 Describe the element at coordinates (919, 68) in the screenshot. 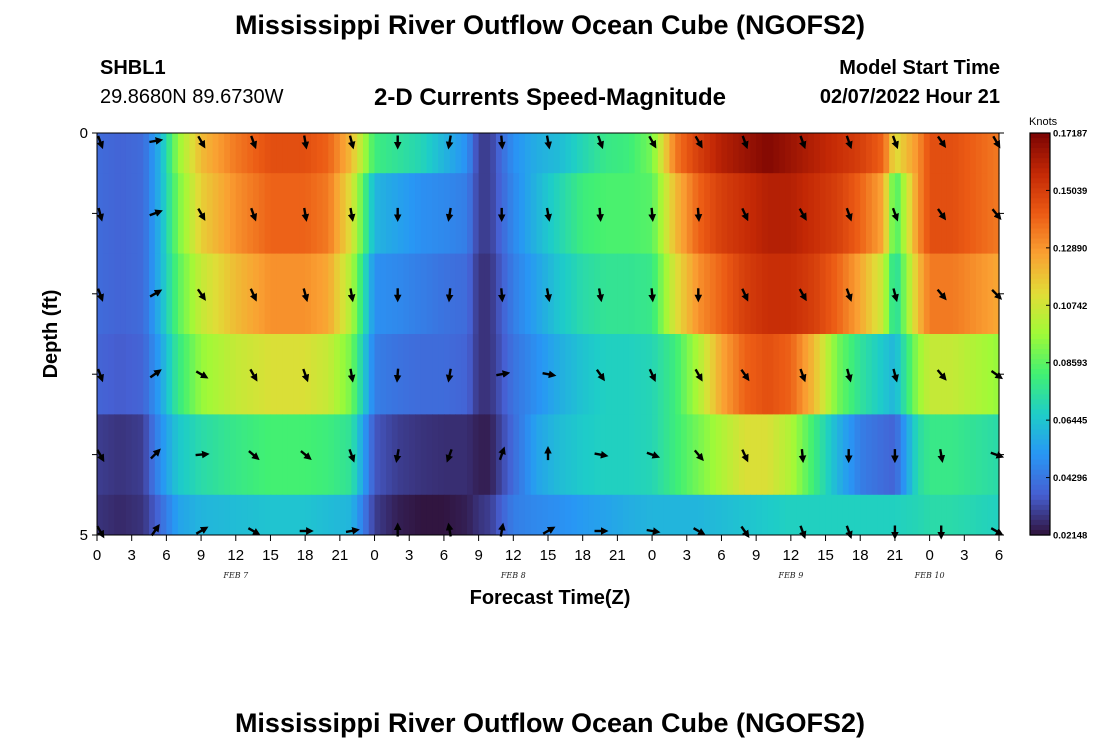

I see `model-start-label: Model Start Time` at that location.